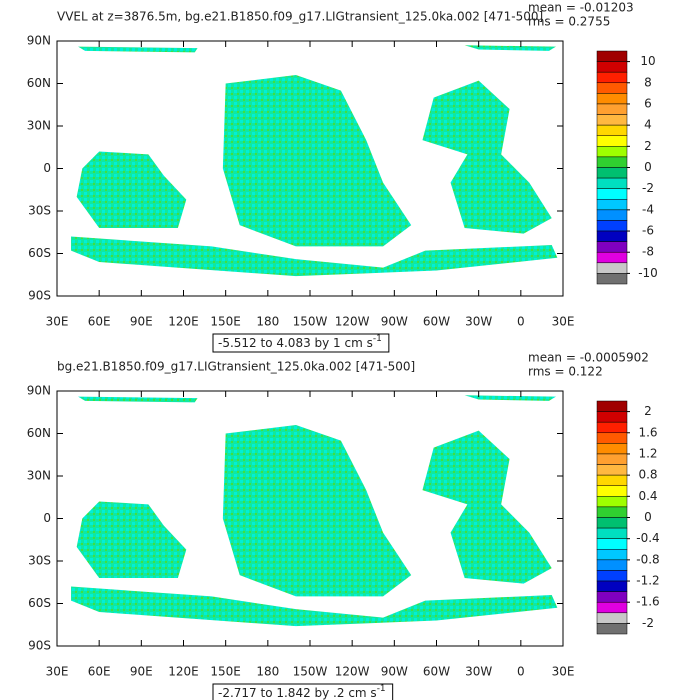 The width and height of the screenshot is (700, 700). Describe the element at coordinates (565, 372) in the screenshot. I see `rms-label: rms = 0.122` at that location.